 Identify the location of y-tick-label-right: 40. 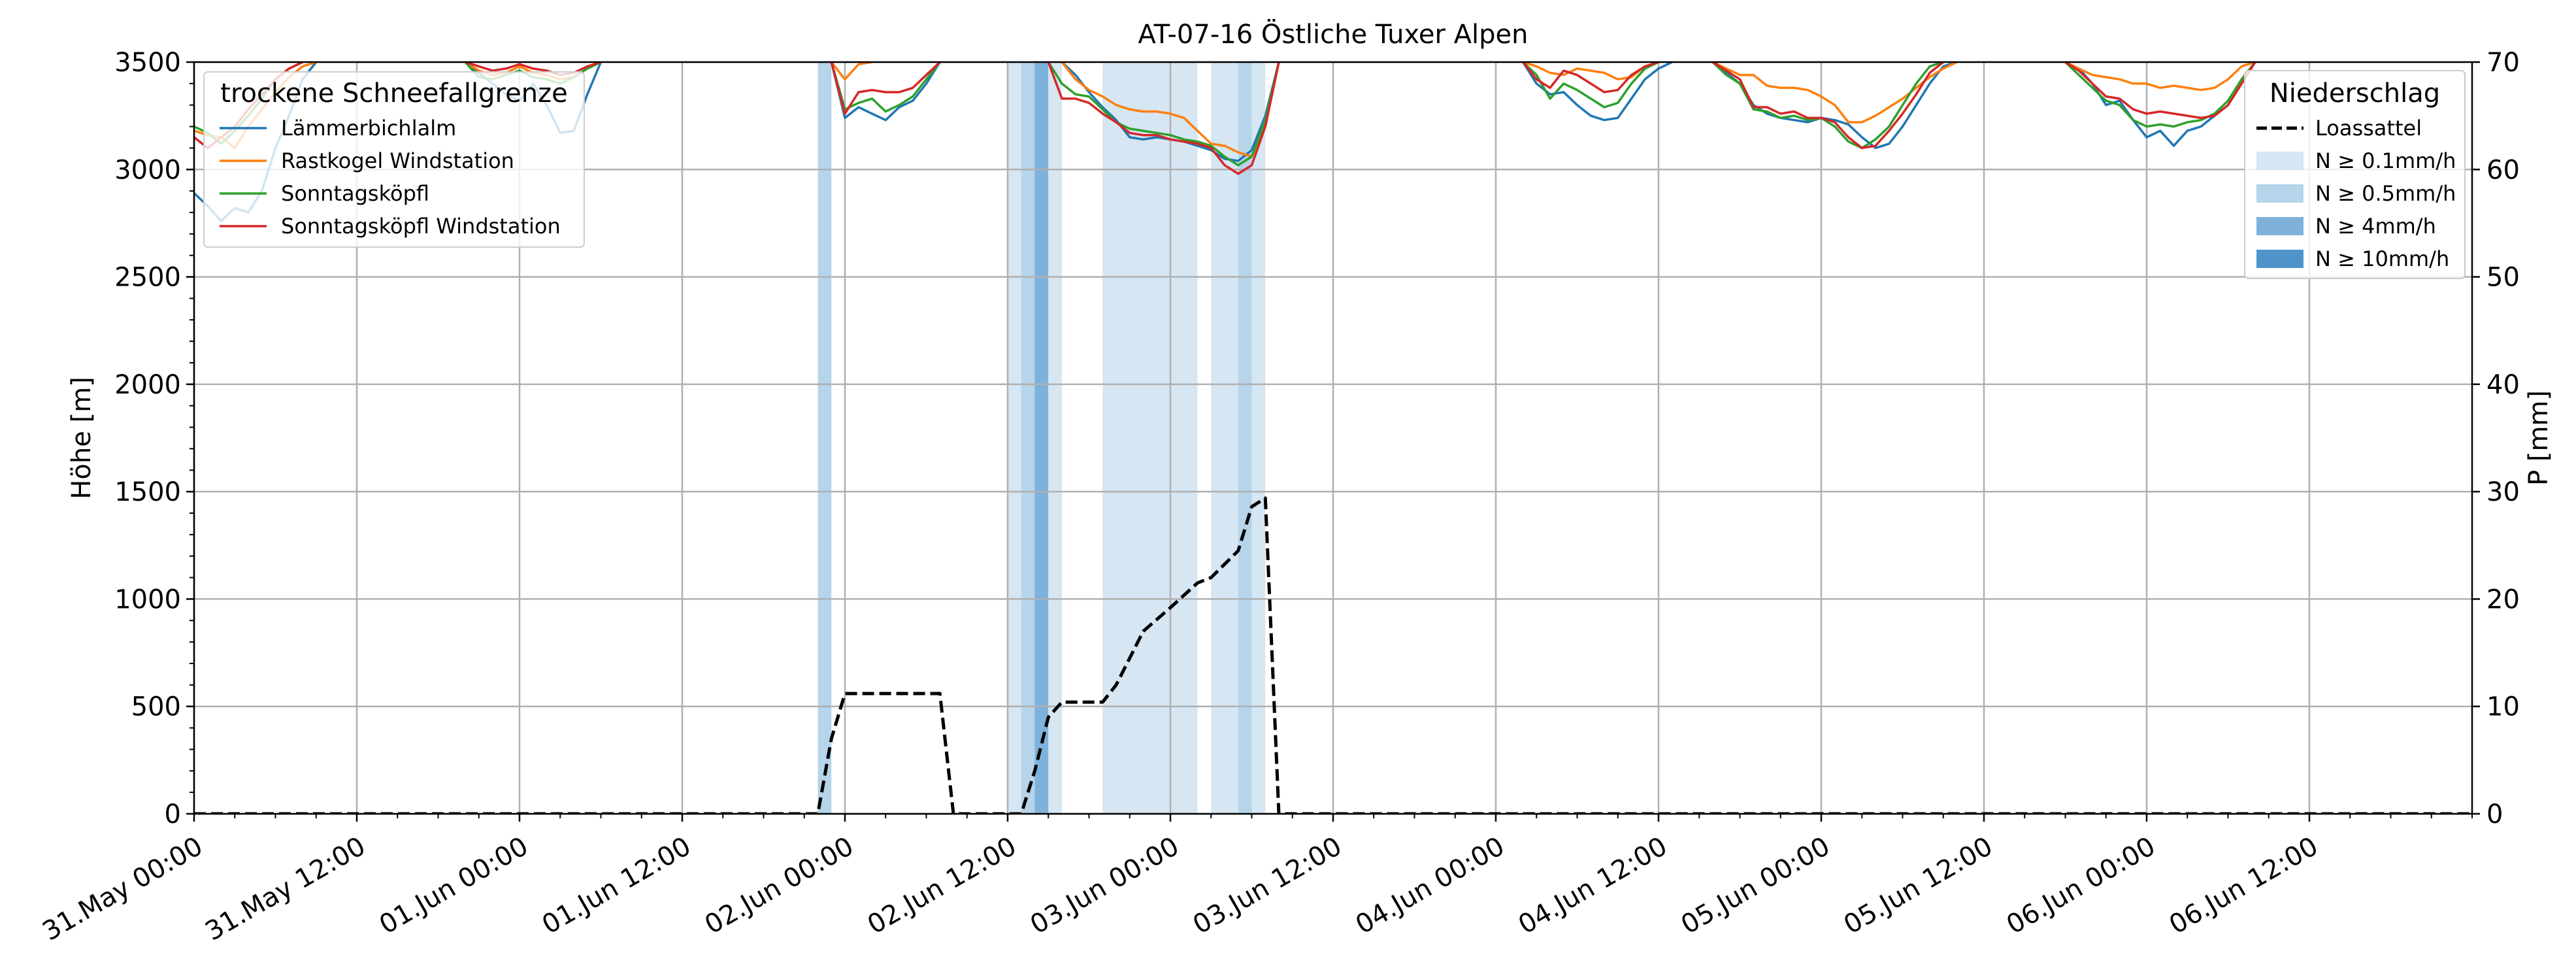
(2503, 385).